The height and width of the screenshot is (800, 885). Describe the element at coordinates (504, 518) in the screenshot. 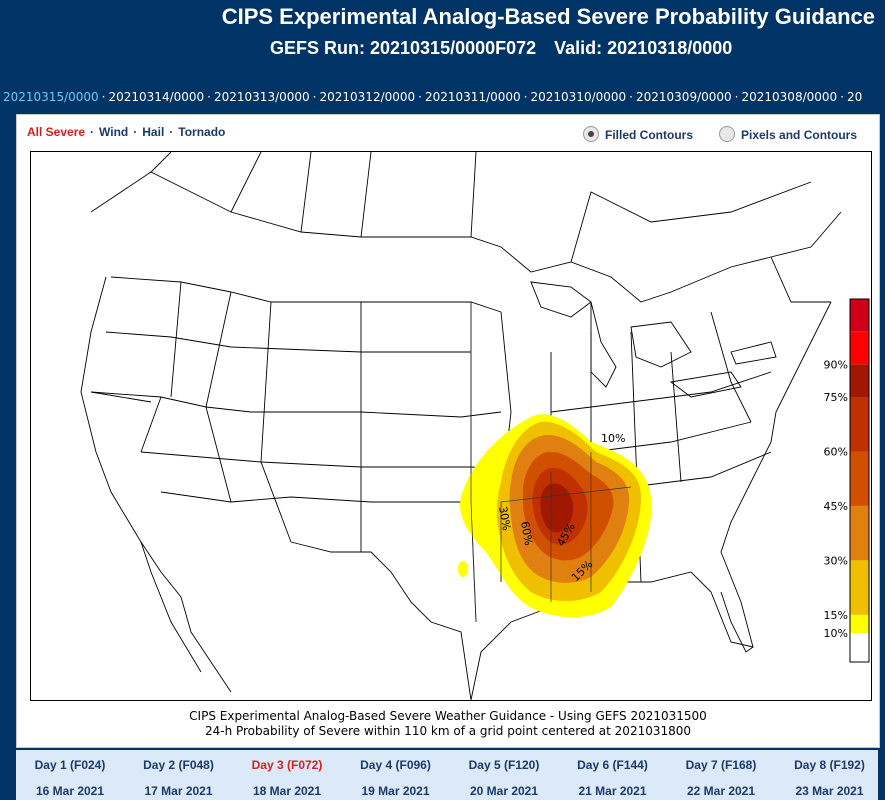

I see `contour-label: 30%` at that location.